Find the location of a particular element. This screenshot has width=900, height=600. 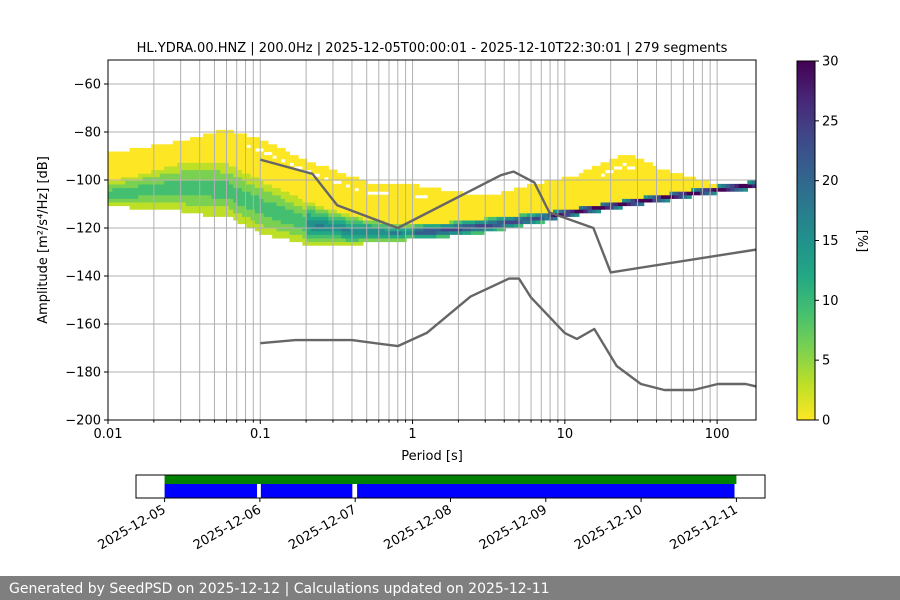

x-tick-label: 1 is located at coordinates (412, 434).